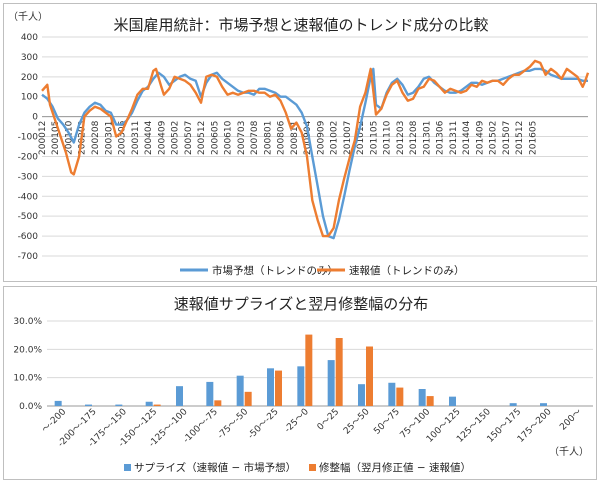 The image size is (600, 483). I want to click on line-x-tick-label: 200512, so click(202, 138).